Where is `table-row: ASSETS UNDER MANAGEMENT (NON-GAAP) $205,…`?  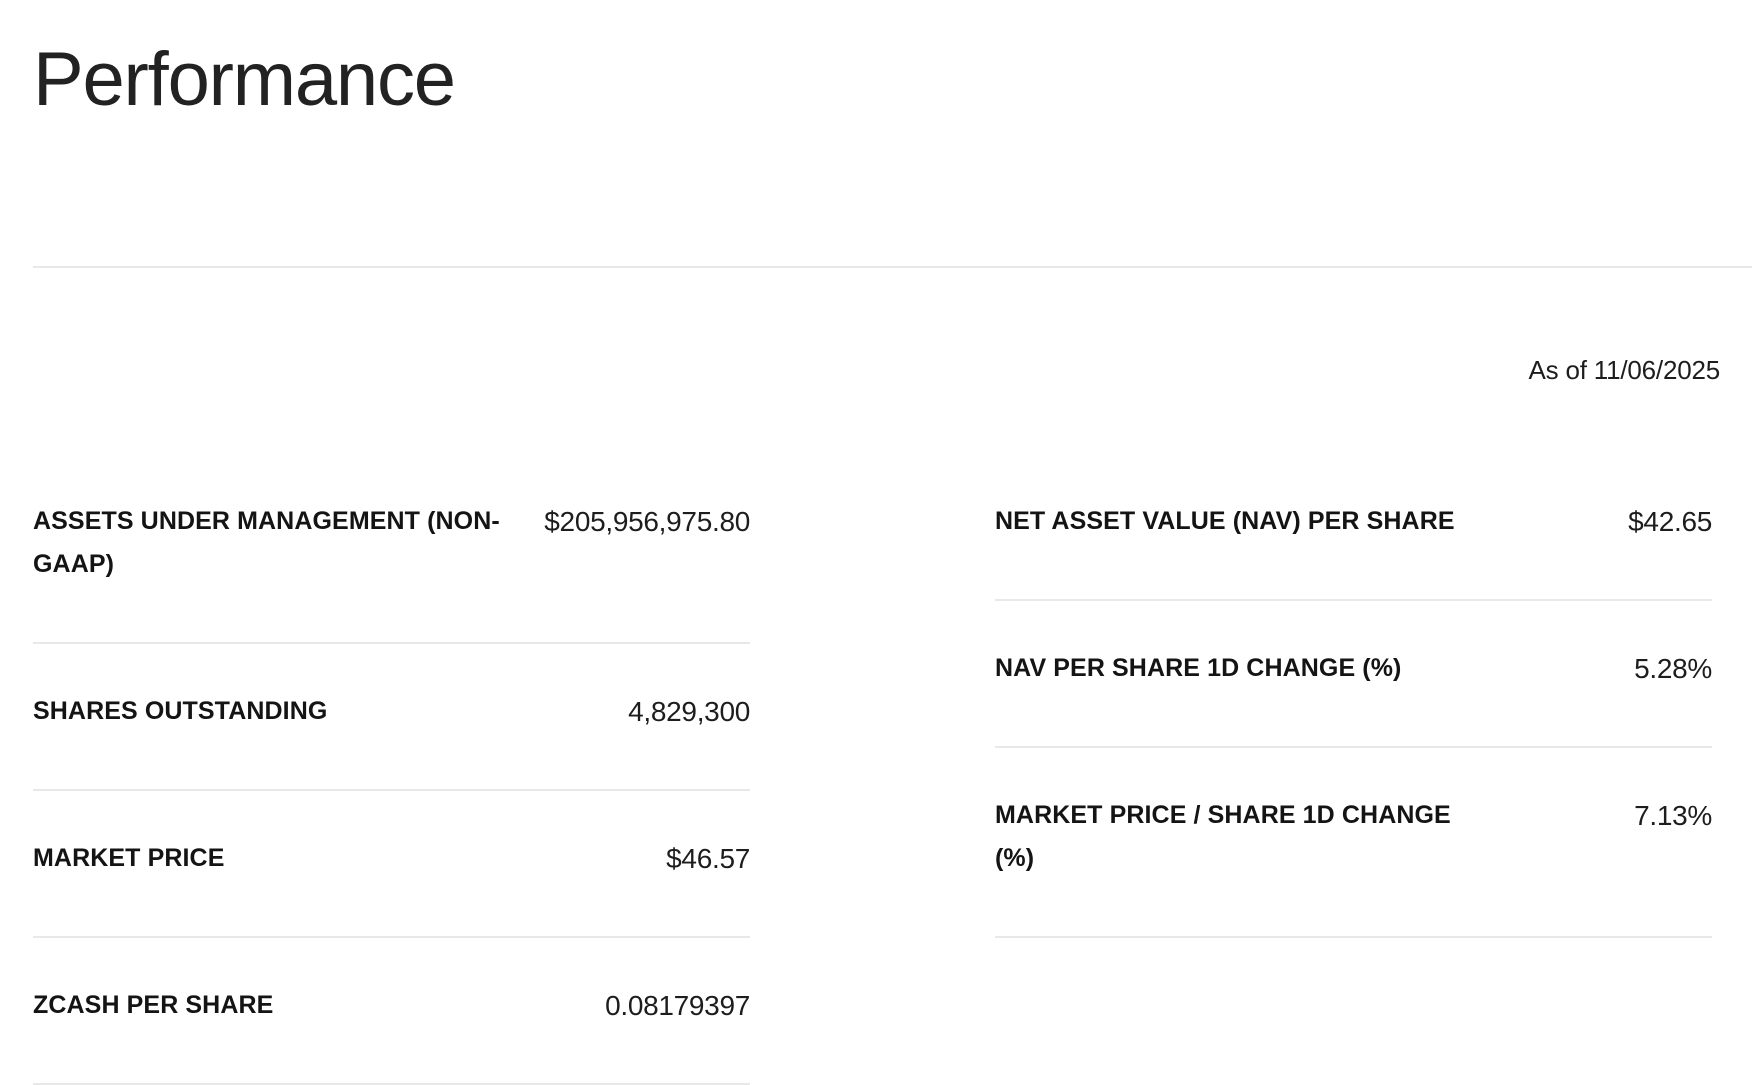 table-row: ASSETS UNDER MANAGEMENT (NON-GAAP) $205,… is located at coordinates (391, 572).